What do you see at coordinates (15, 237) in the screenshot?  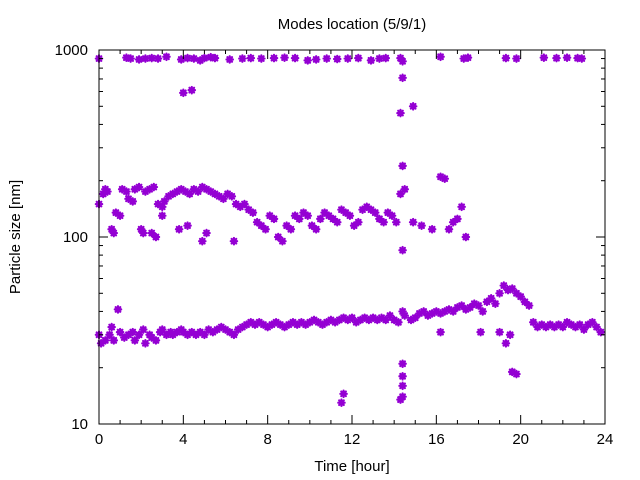 I see `y-axis-label: Particle size [nm]` at bounding box center [15, 237].